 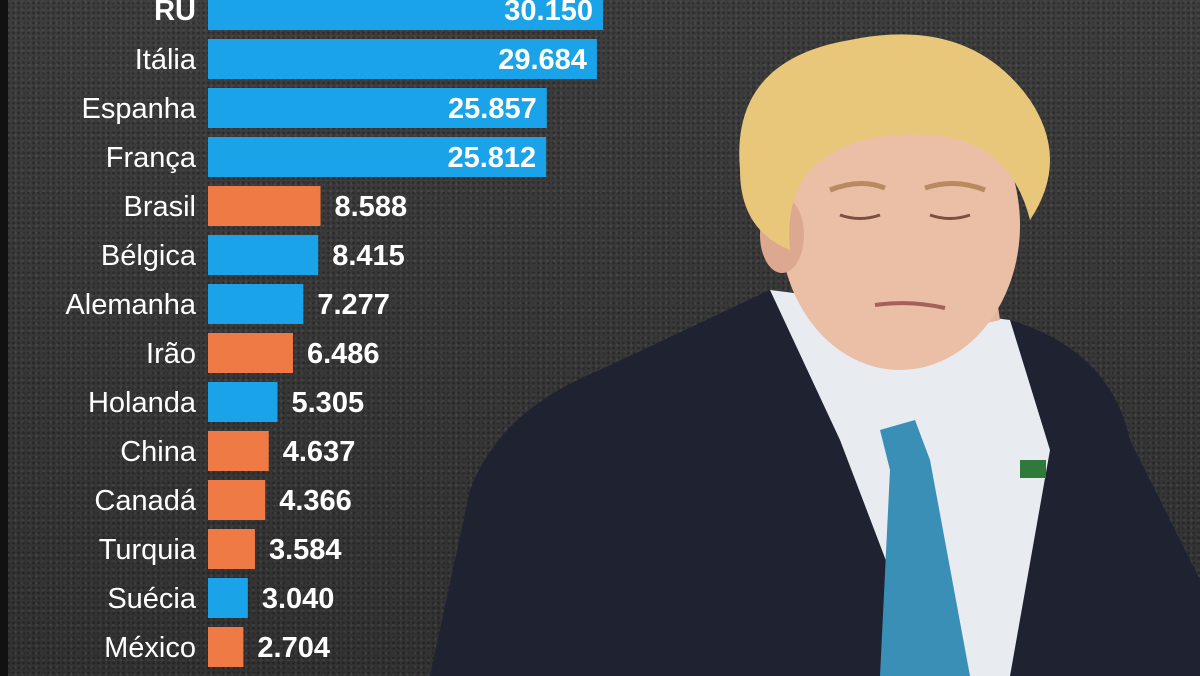 What do you see at coordinates (371, 207) in the screenshot?
I see `value-label-4: 8.588` at bounding box center [371, 207].